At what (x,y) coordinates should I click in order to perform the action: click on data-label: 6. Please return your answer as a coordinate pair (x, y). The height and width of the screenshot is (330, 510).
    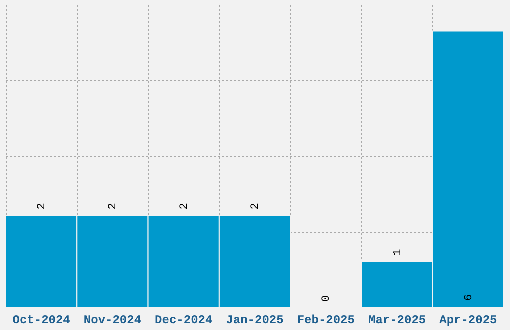
    Looking at the image, I should click on (469, 297).